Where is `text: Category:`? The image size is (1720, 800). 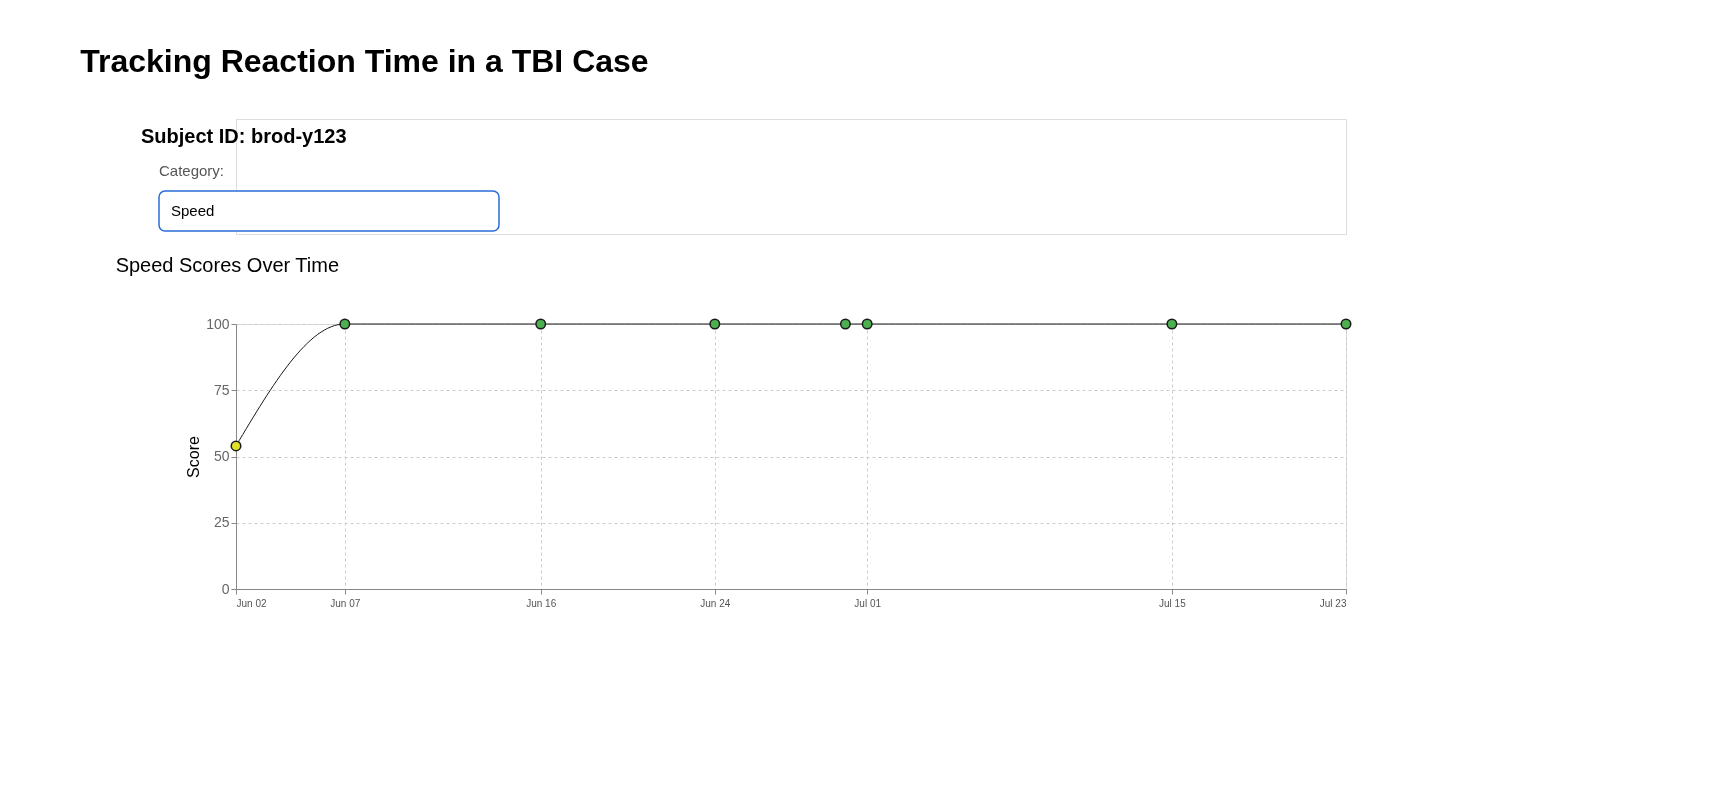
text: Category: is located at coordinates (192, 170).